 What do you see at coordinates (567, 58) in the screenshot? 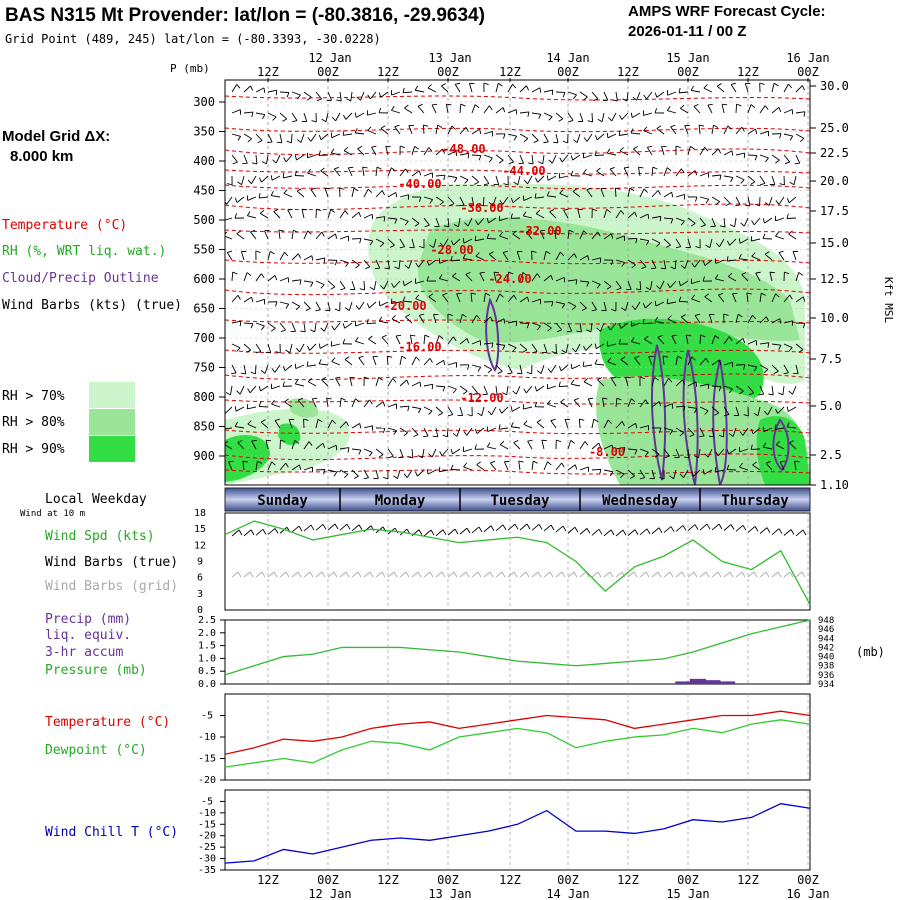
I see `top-date-label-2: 14 Jan` at bounding box center [567, 58].